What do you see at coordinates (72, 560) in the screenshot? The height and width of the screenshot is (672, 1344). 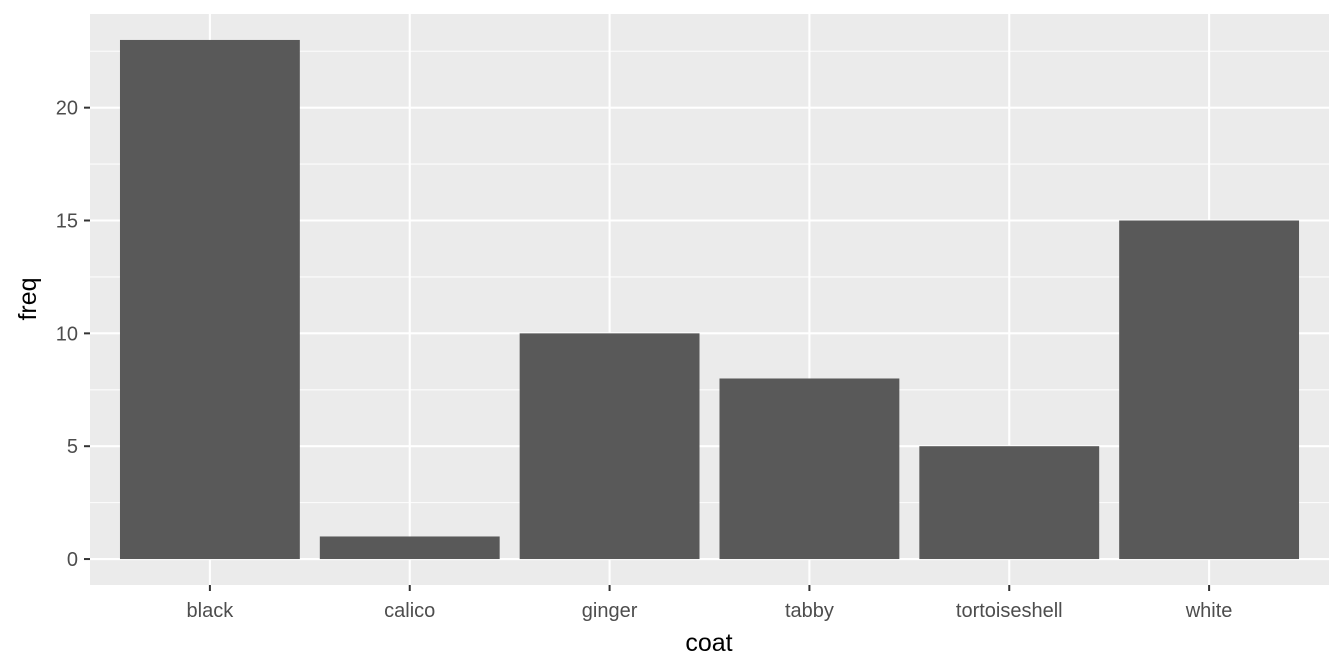 I see `y-tick-label: 0` at bounding box center [72, 560].